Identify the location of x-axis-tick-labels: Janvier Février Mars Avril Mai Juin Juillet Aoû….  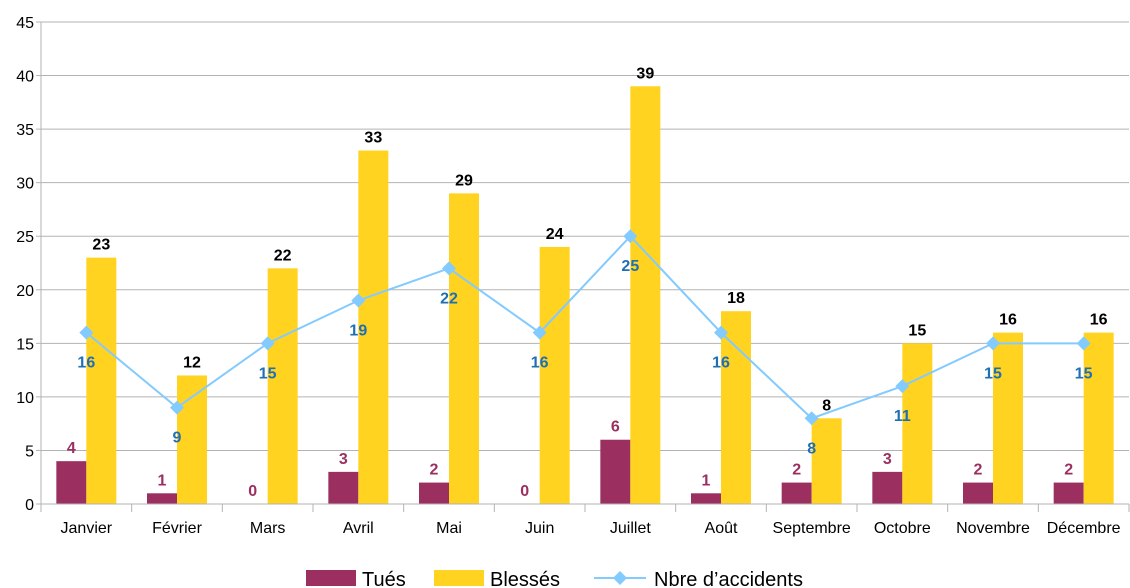
(591, 528).